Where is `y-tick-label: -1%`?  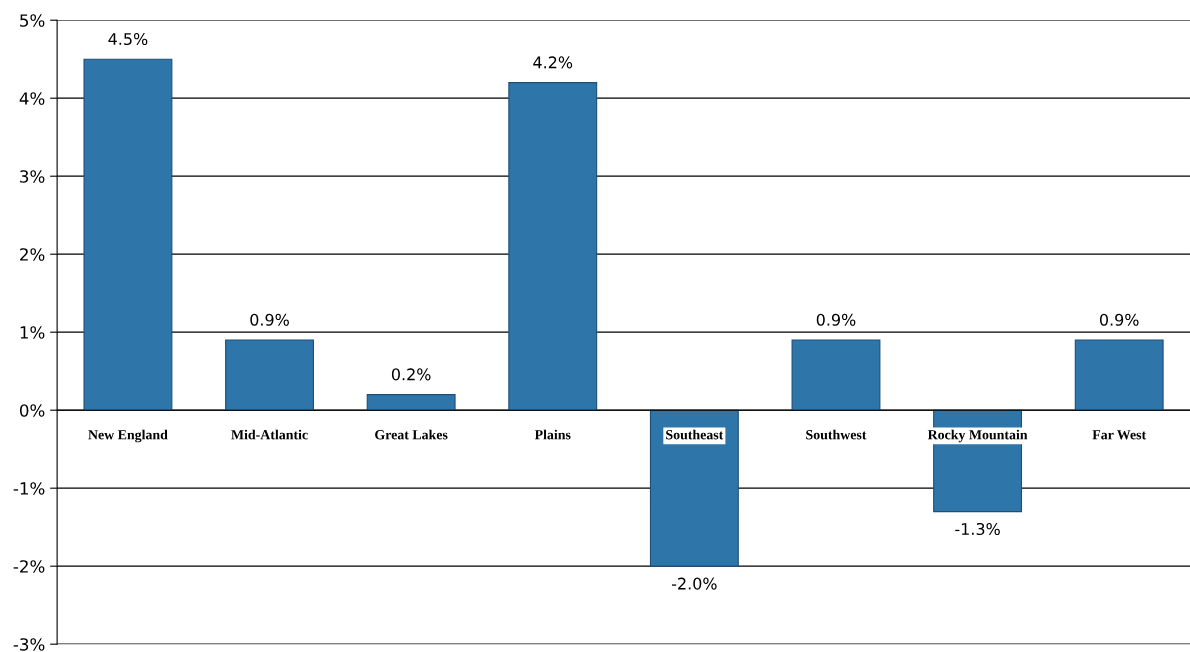
y-tick-label: -1% is located at coordinates (29, 488).